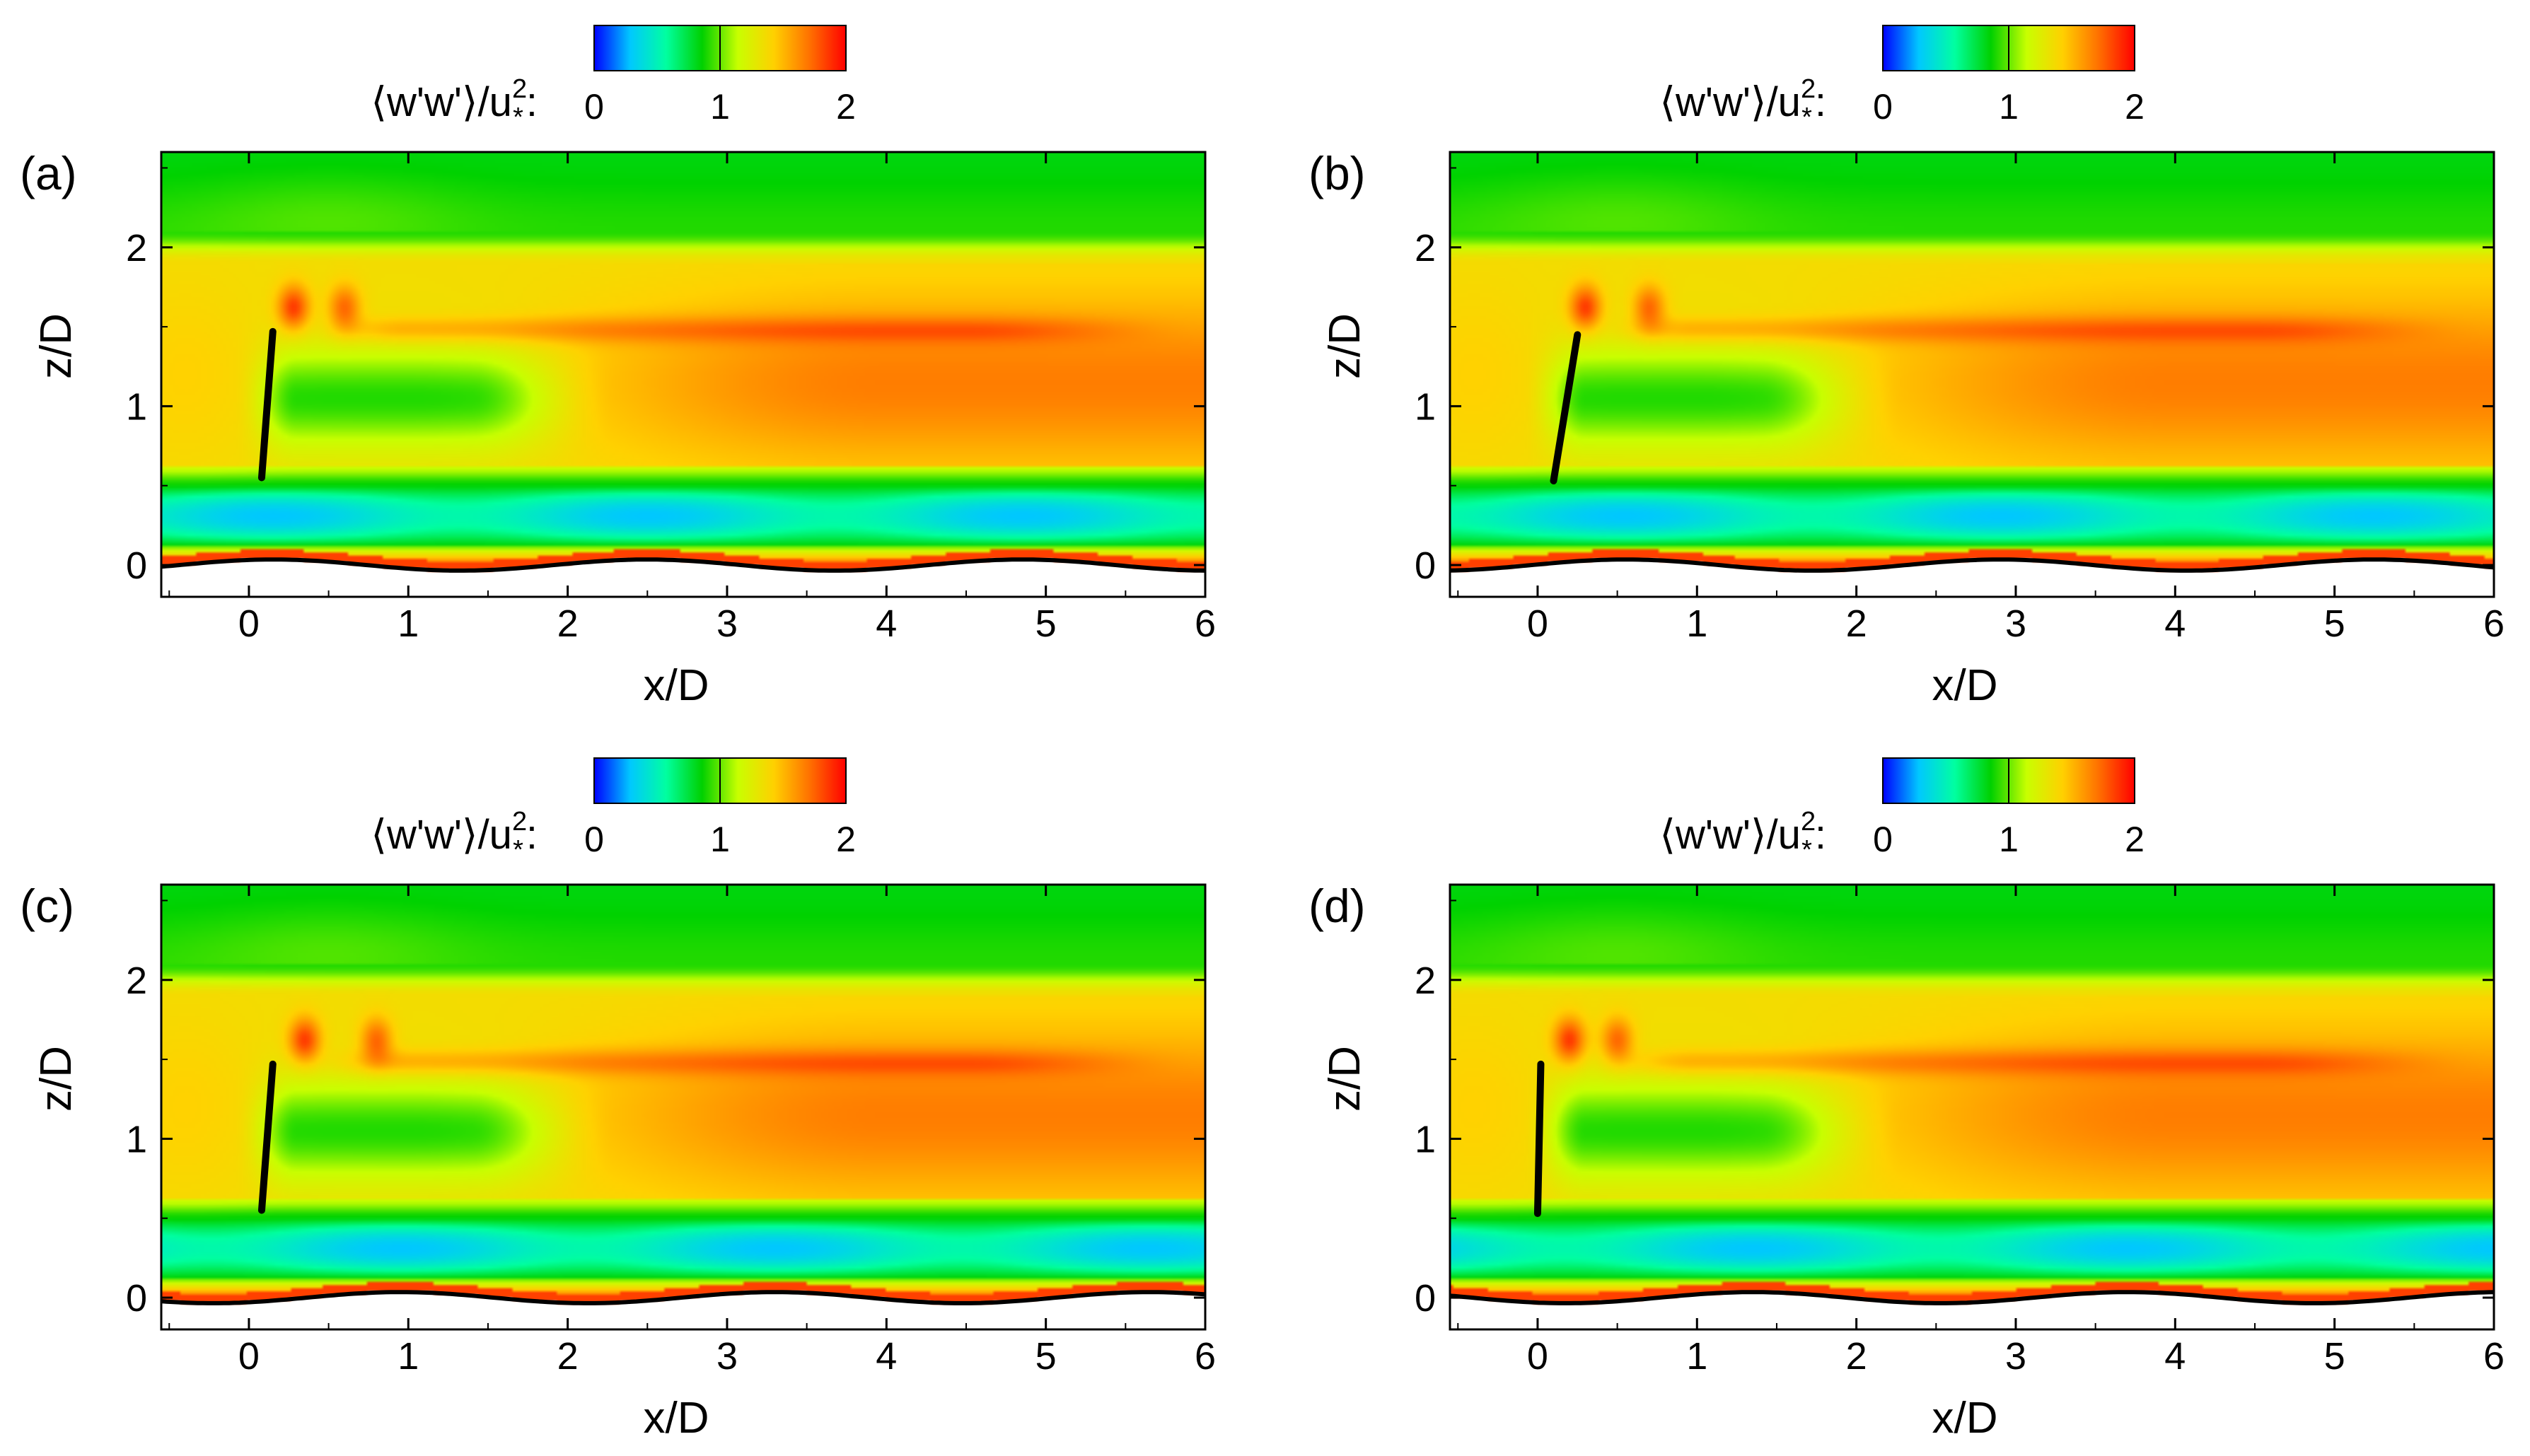  What do you see at coordinates (47, 906) in the screenshot?
I see `panel-label: (c)` at bounding box center [47, 906].